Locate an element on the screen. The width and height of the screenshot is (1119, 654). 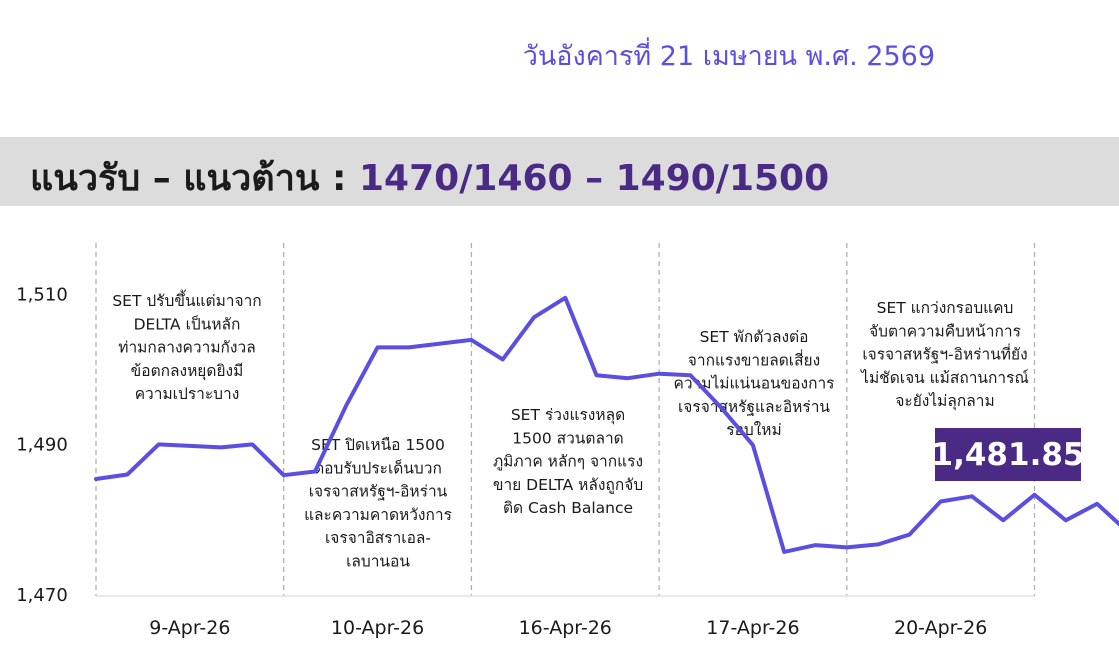
period-annotation-line: และความคาดหวังการ is located at coordinates (378, 515).